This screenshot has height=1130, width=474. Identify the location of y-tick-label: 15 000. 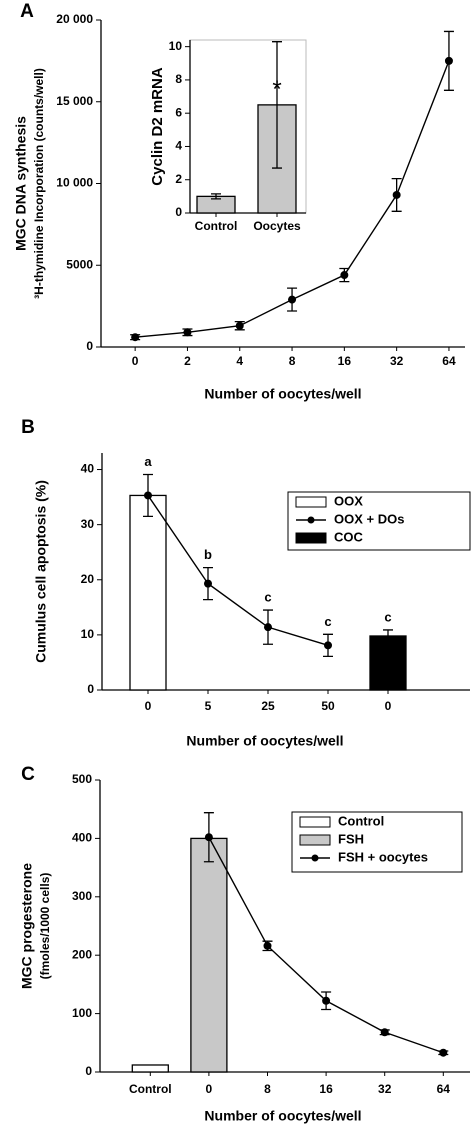
(74, 101).